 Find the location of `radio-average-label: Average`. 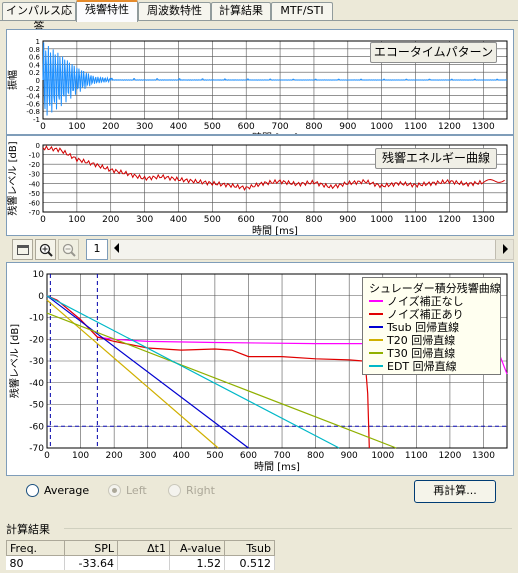

radio-average-label: Average is located at coordinates (67, 490).